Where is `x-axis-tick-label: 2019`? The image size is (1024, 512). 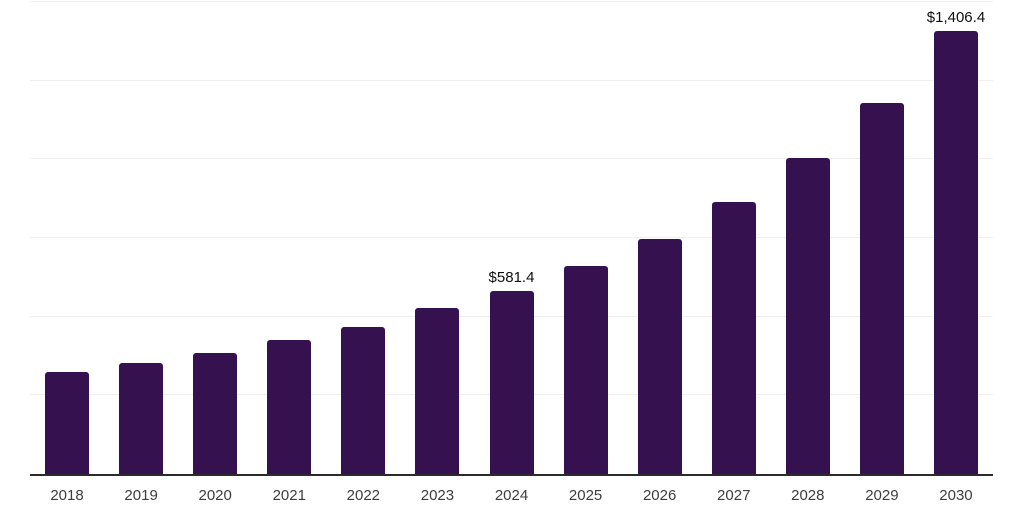 x-axis-tick-label: 2019 is located at coordinates (141, 495).